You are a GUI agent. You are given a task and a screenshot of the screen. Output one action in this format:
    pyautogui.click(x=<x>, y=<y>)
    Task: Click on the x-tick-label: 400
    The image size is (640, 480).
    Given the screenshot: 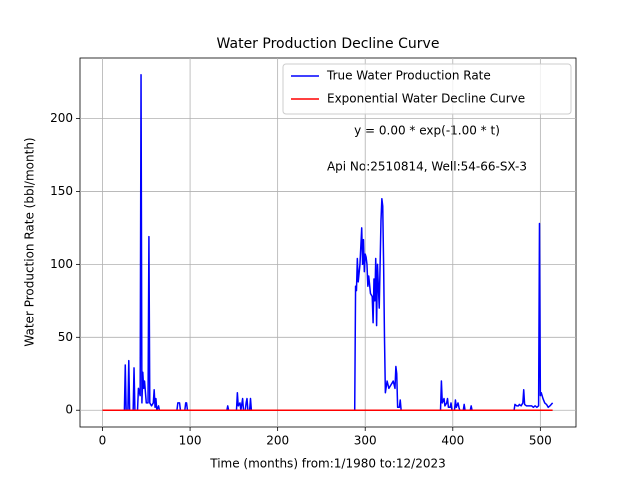 What is the action you would take?
    pyautogui.click(x=452, y=441)
    